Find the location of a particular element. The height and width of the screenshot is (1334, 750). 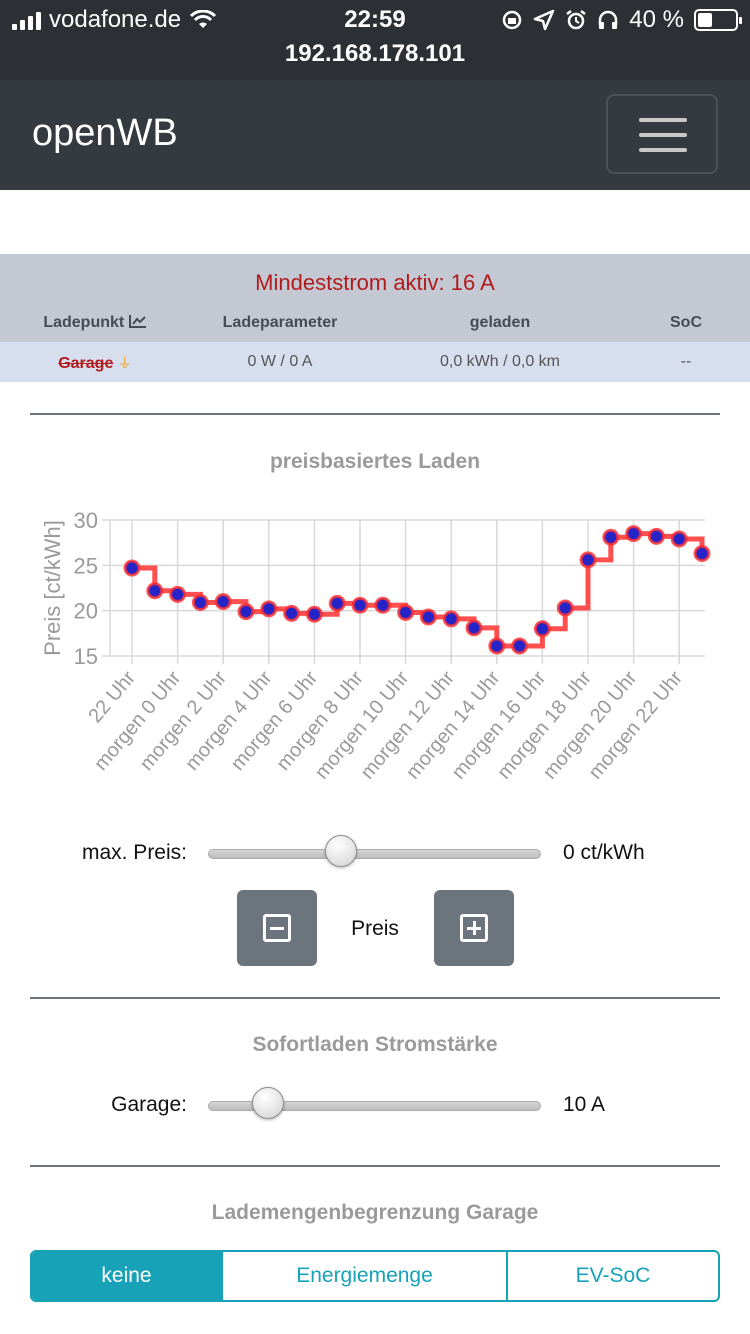

max-price-value: 0 ct/kWh is located at coordinates (604, 852).